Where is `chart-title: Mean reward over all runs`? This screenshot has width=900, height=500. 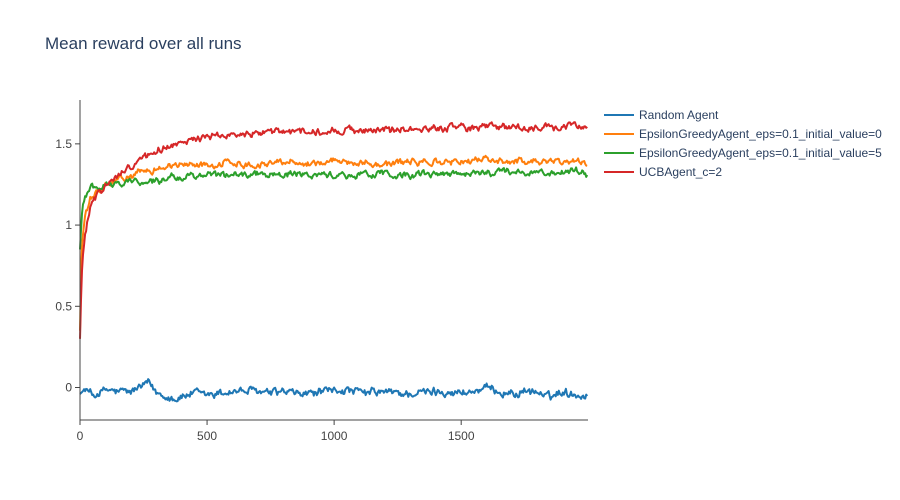
chart-title: Mean reward over all runs is located at coordinates (143, 43).